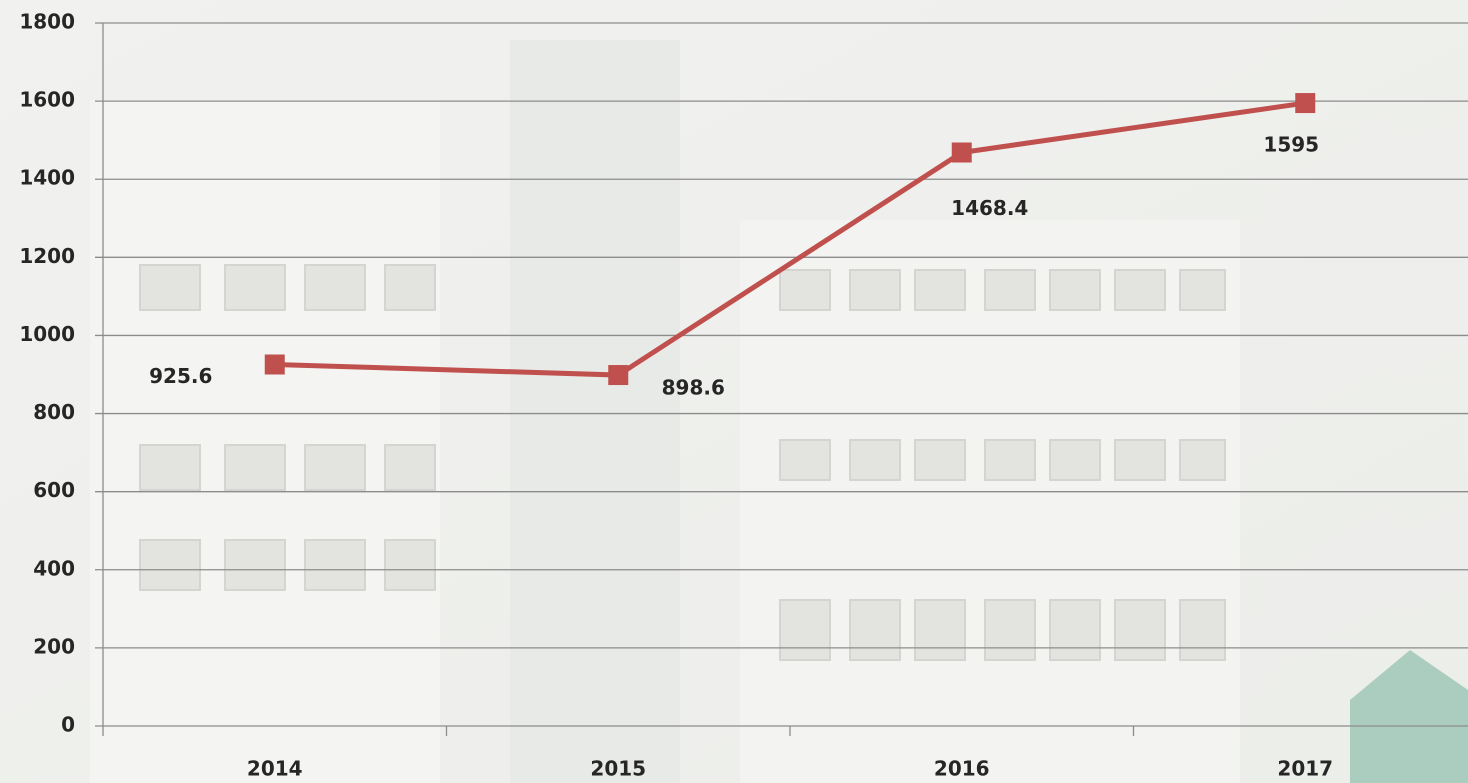  Describe the element at coordinates (47, 334) in the screenshot. I see `y-tick-label: 1000` at that location.